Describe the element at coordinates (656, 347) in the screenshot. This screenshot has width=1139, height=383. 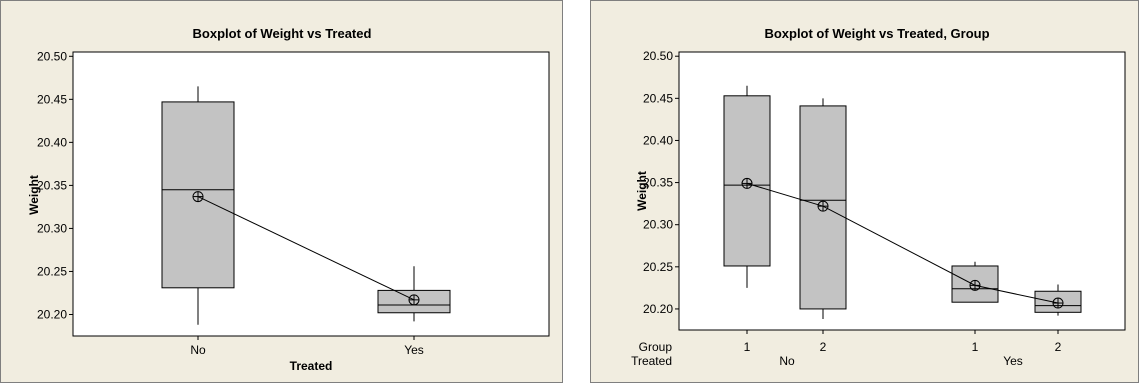
I see `row-label-group: Group` at that location.